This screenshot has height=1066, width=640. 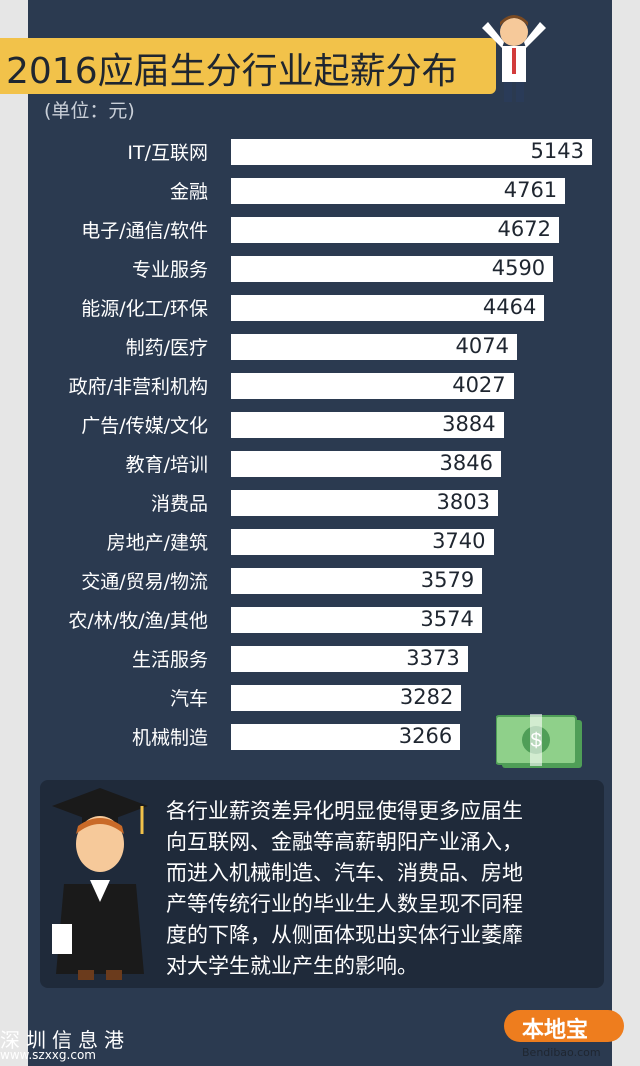 I want to click on graduate-icon, so click(x=100, y=884).